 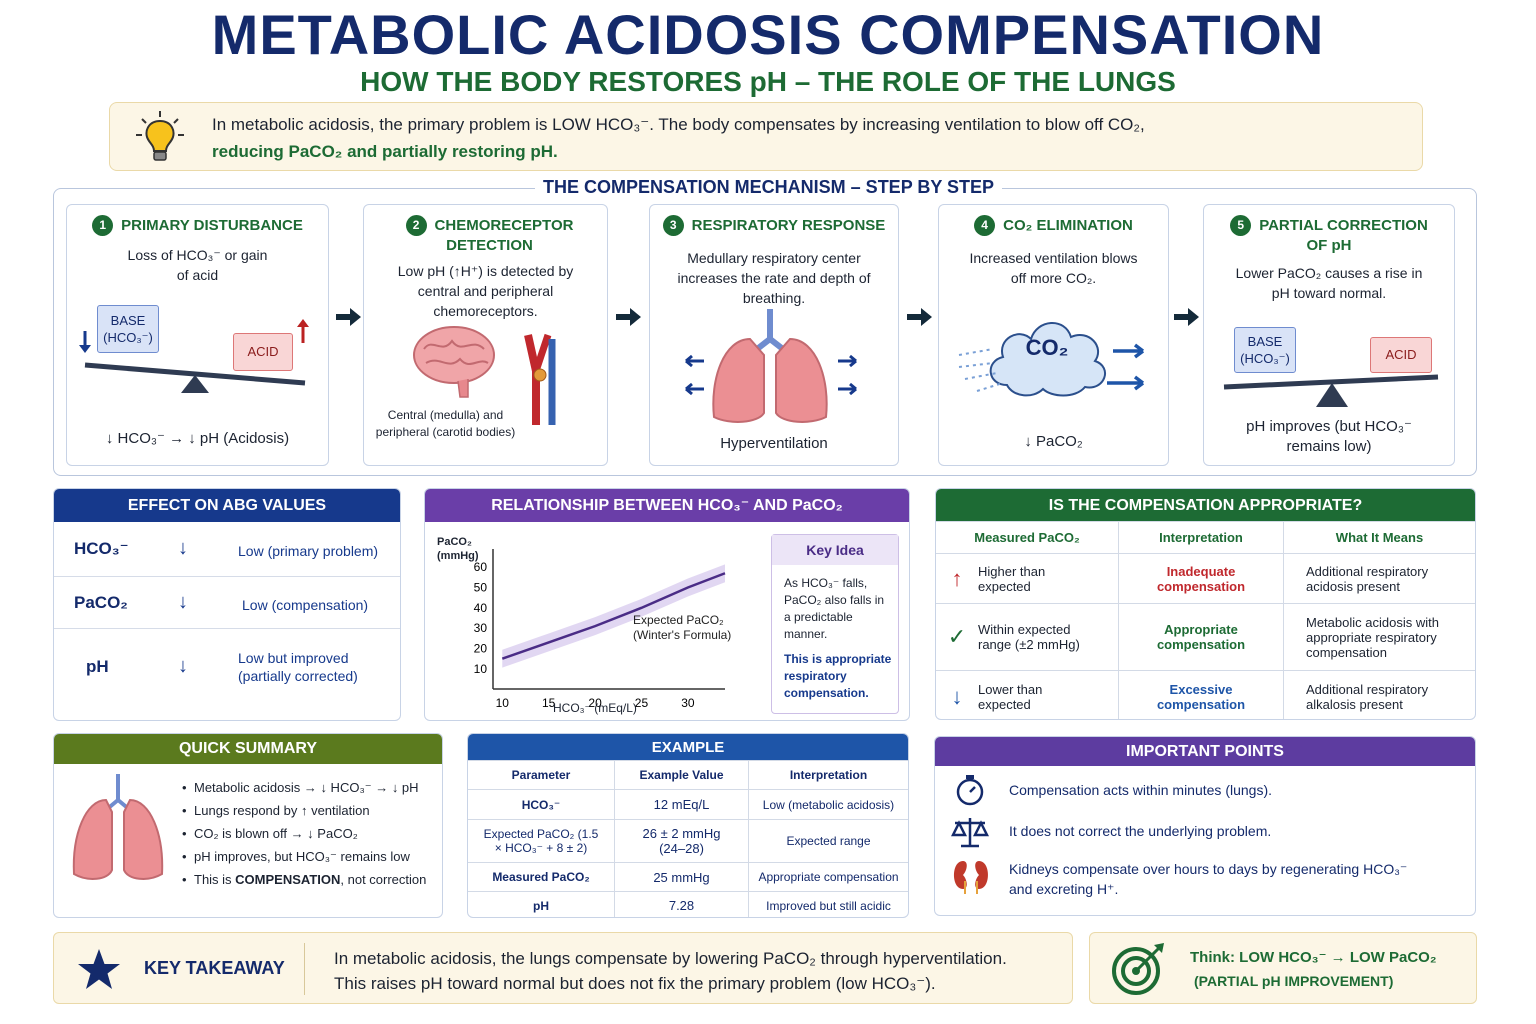 What do you see at coordinates (549, 703) in the screenshot?
I see `x-tick-label: 15` at bounding box center [549, 703].